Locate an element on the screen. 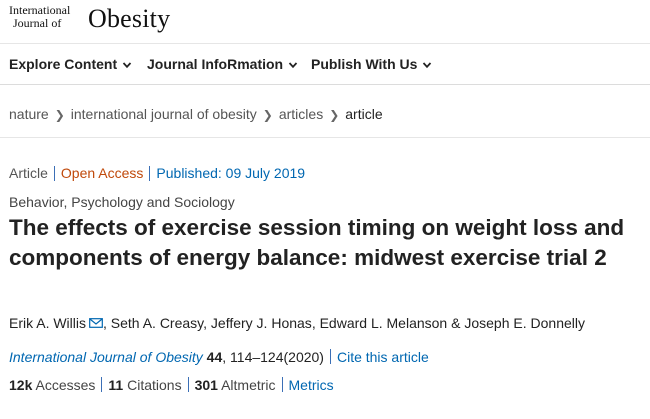 The image size is (650, 419). logo-line-1: International is located at coordinates (40, 10).